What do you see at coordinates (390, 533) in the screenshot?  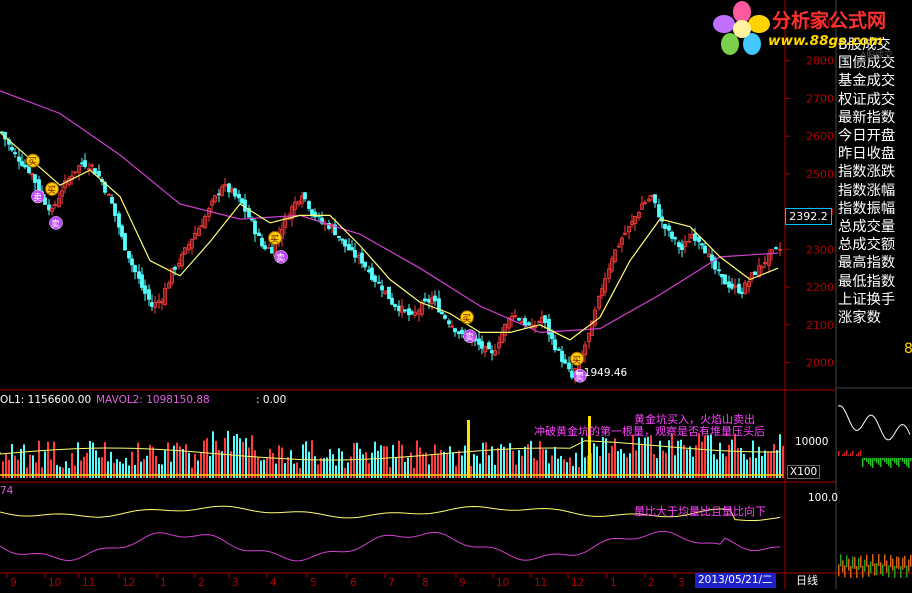 I see `indicator-panel` at bounding box center [390, 533].